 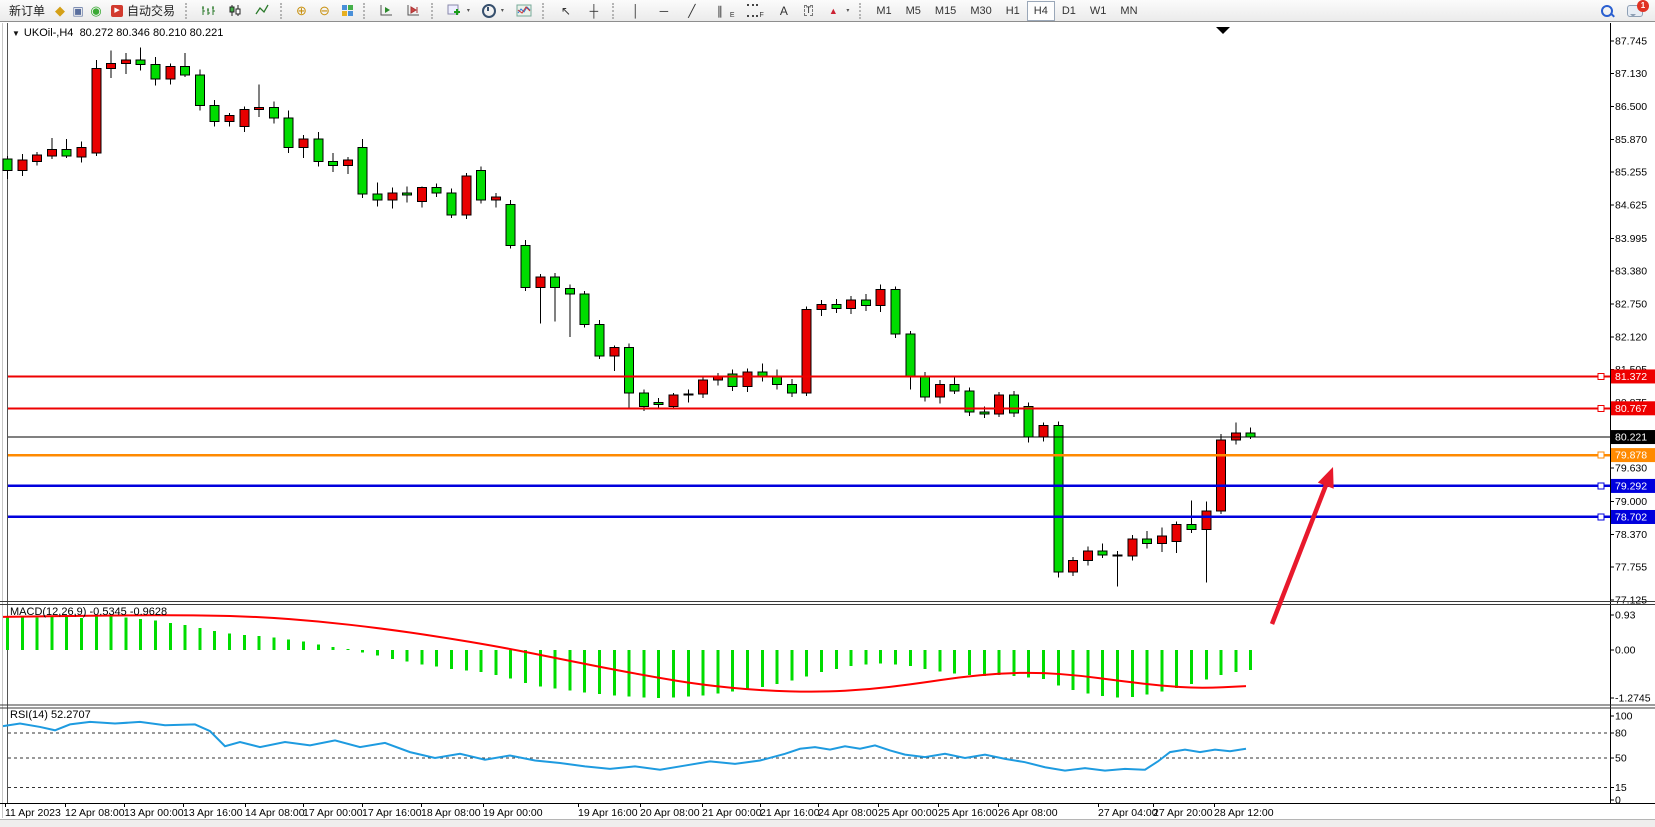 What do you see at coordinates (262, 11) in the screenshot?
I see `line-chart-button` at bounding box center [262, 11].